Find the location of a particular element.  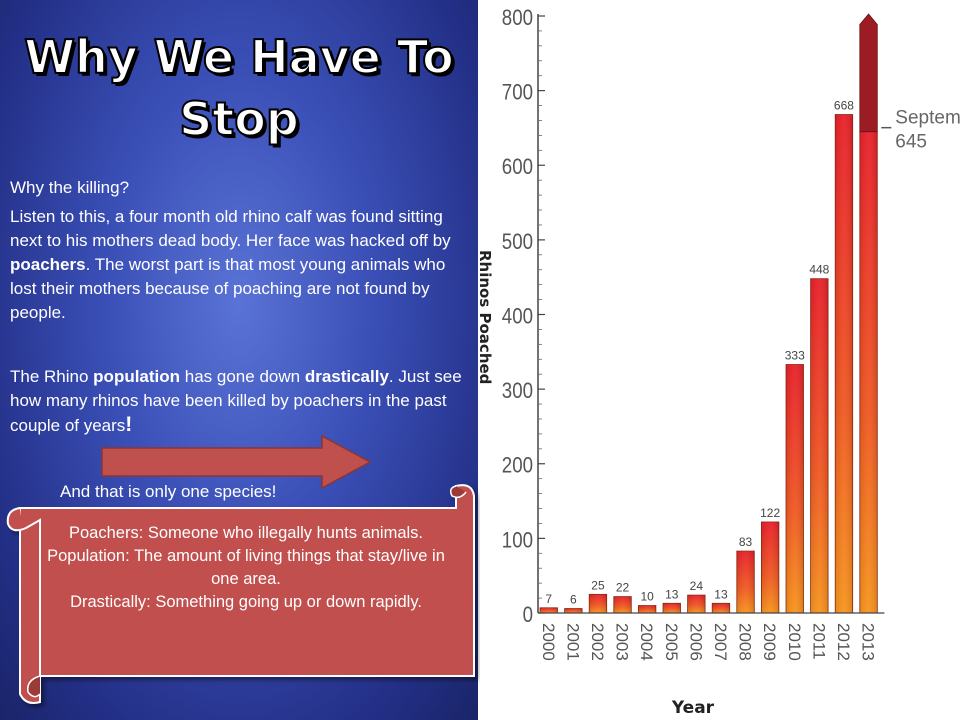

data-label: 25 is located at coordinates (598, 585).